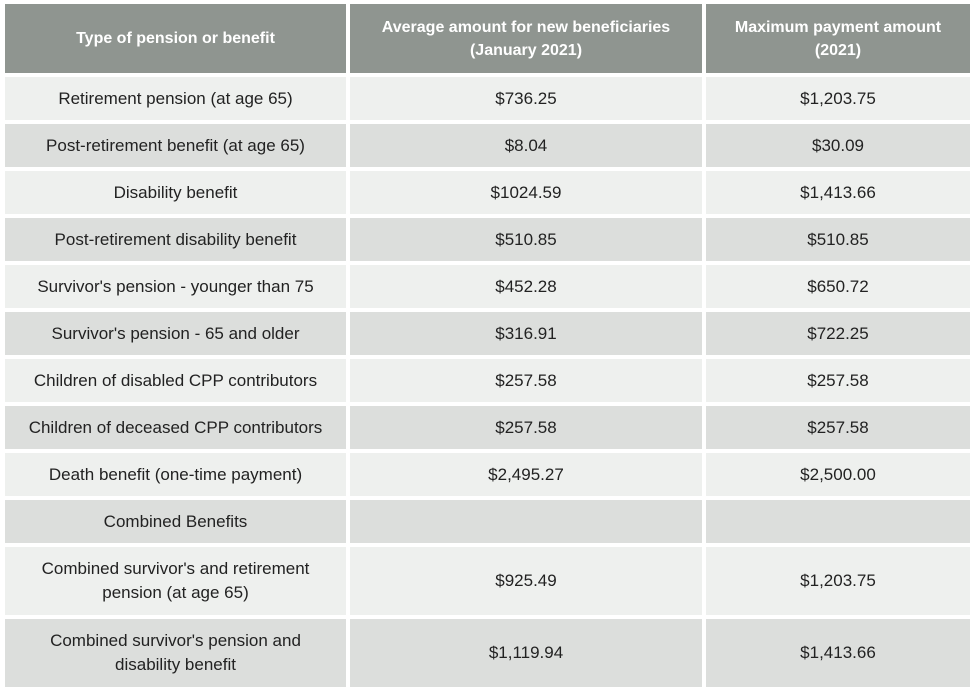 The width and height of the screenshot is (975, 700). What do you see at coordinates (526, 581) in the screenshot?
I see `table-cell: $925.49` at bounding box center [526, 581].